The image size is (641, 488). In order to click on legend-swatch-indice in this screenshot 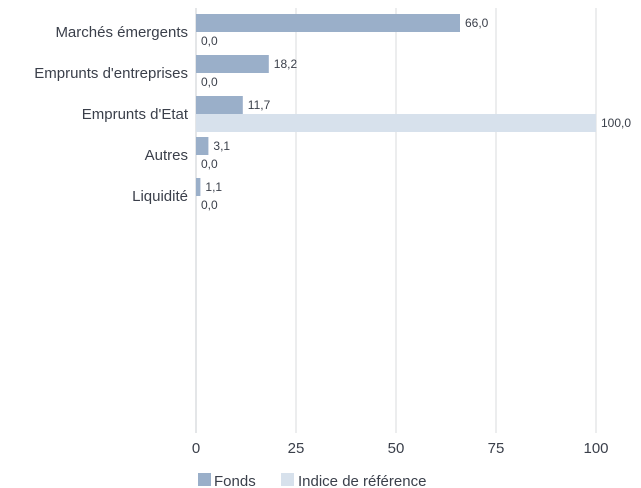, I will do `click(287, 479)`.